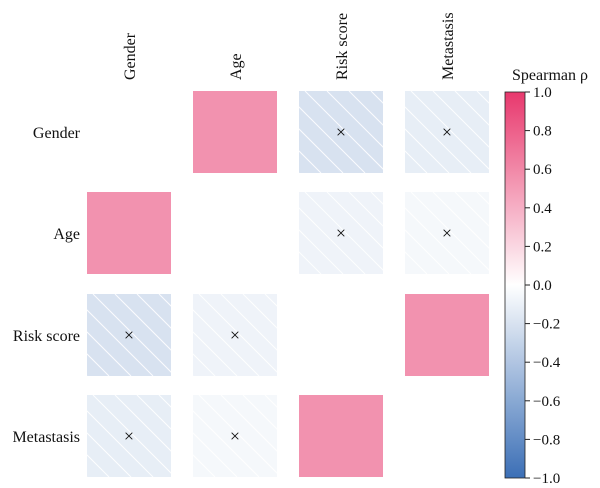 The image size is (600, 488). I want to click on colorbar-tick-label: 0.8, so click(542, 132).